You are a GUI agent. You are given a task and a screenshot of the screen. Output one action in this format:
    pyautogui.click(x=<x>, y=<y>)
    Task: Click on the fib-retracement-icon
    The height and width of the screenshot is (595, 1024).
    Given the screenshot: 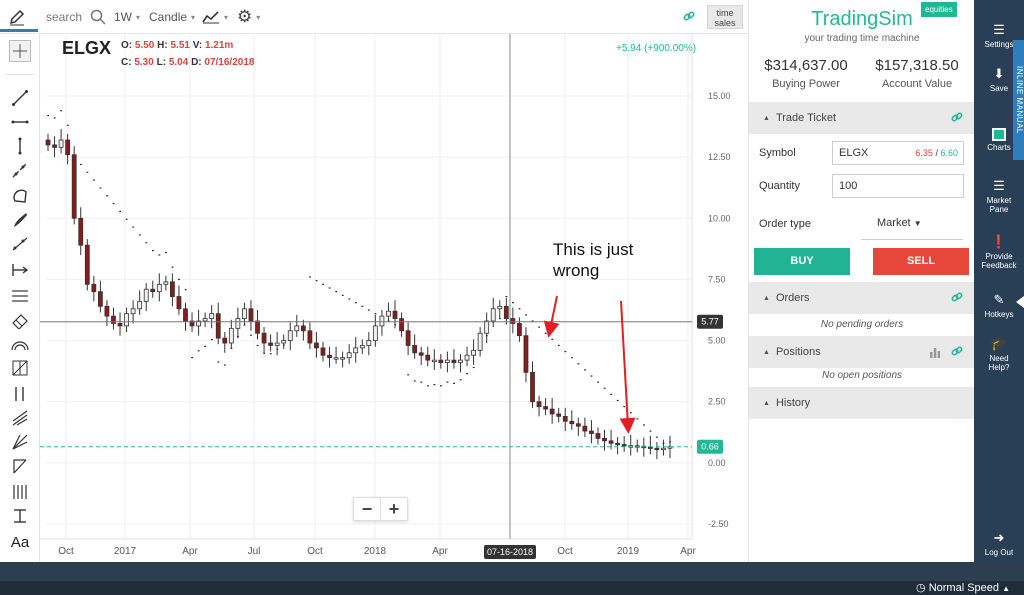 What is the action you would take?
    pyautogui.click(x=20, y=296)
    